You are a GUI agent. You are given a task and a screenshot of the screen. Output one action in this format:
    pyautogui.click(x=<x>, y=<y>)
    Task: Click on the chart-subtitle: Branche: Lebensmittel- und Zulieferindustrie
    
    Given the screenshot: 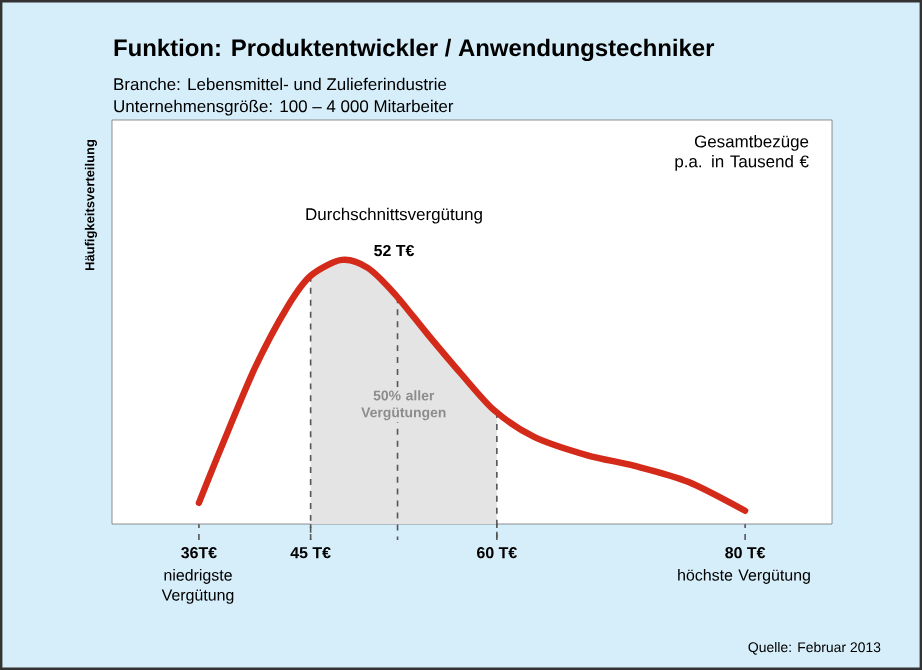 What is the action you would take?
    pyautogui.click(x=280, y=84)
    